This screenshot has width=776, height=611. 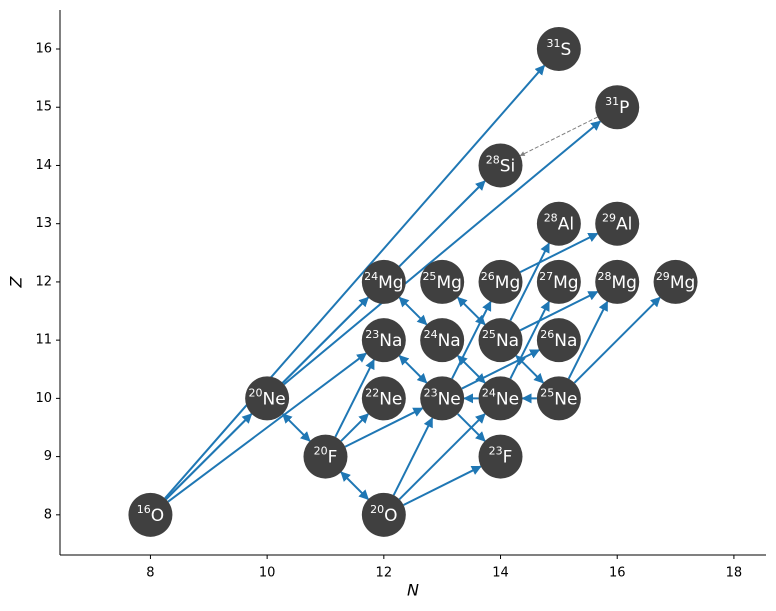 I want to click on x-tick-label: 18, so click(x=734, y=573).